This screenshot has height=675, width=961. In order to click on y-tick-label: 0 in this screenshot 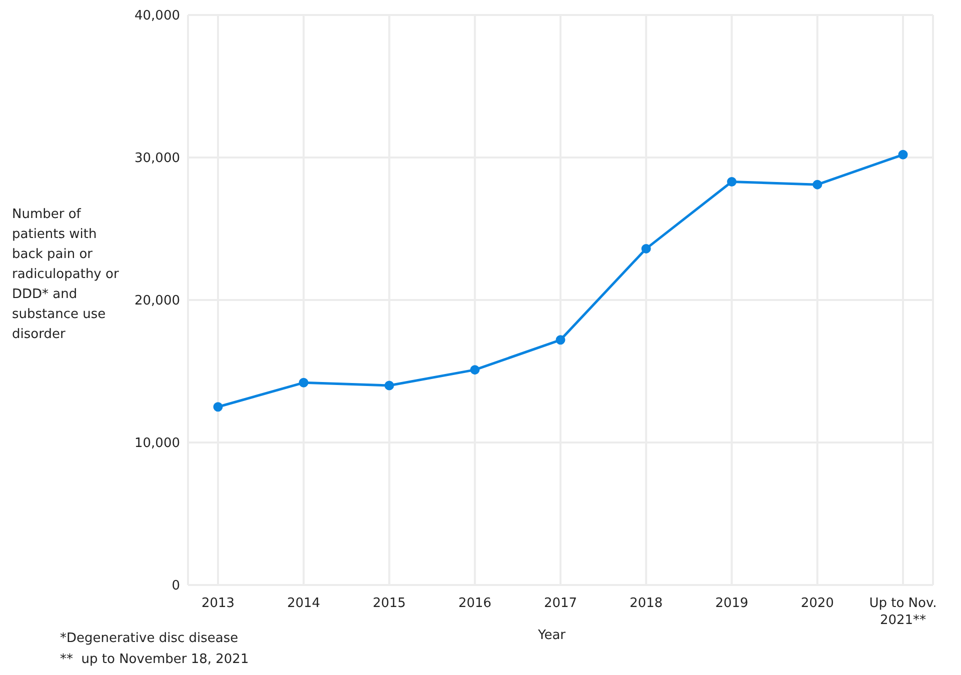, I will do `click(176, 586)`.